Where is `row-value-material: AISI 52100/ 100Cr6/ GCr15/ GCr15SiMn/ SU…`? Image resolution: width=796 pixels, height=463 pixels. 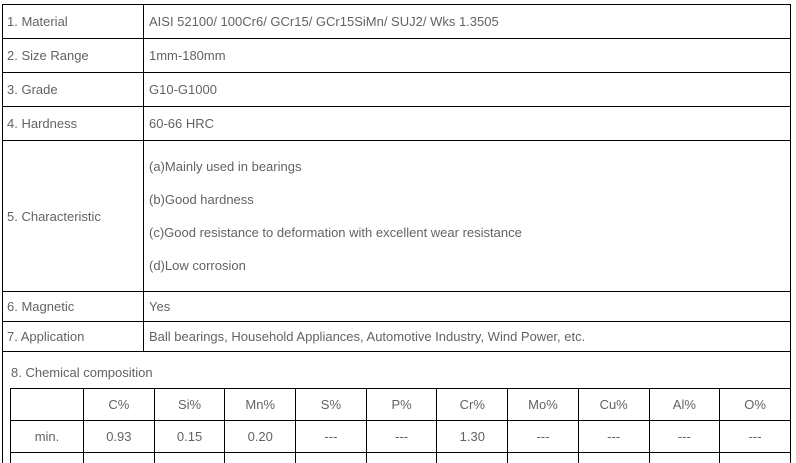 row-value-material: AISI 52100/ 100Cr6/ GCr15/ GCr15SiMn/ SU… is located at coordinates (467, 21).